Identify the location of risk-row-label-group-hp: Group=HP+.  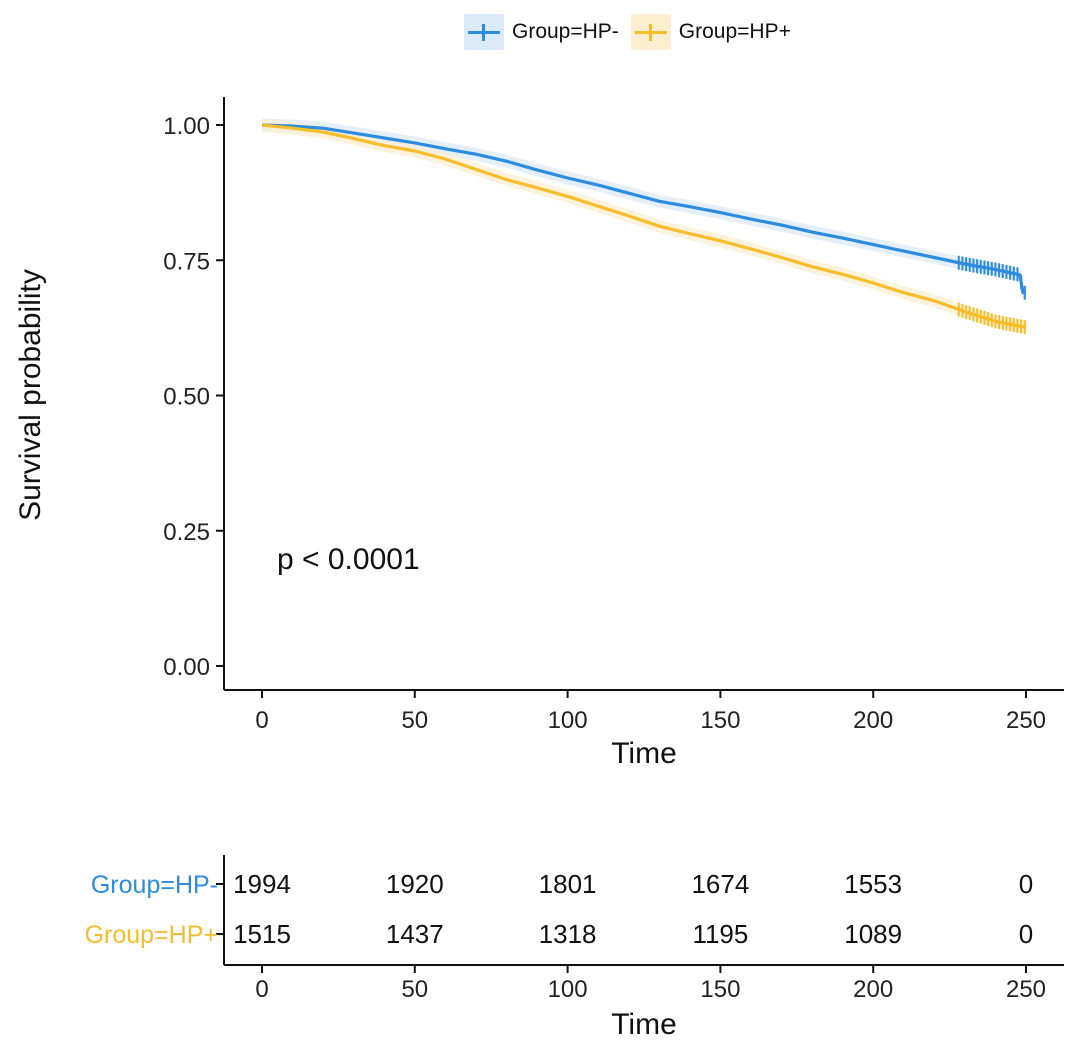
(151, 935).